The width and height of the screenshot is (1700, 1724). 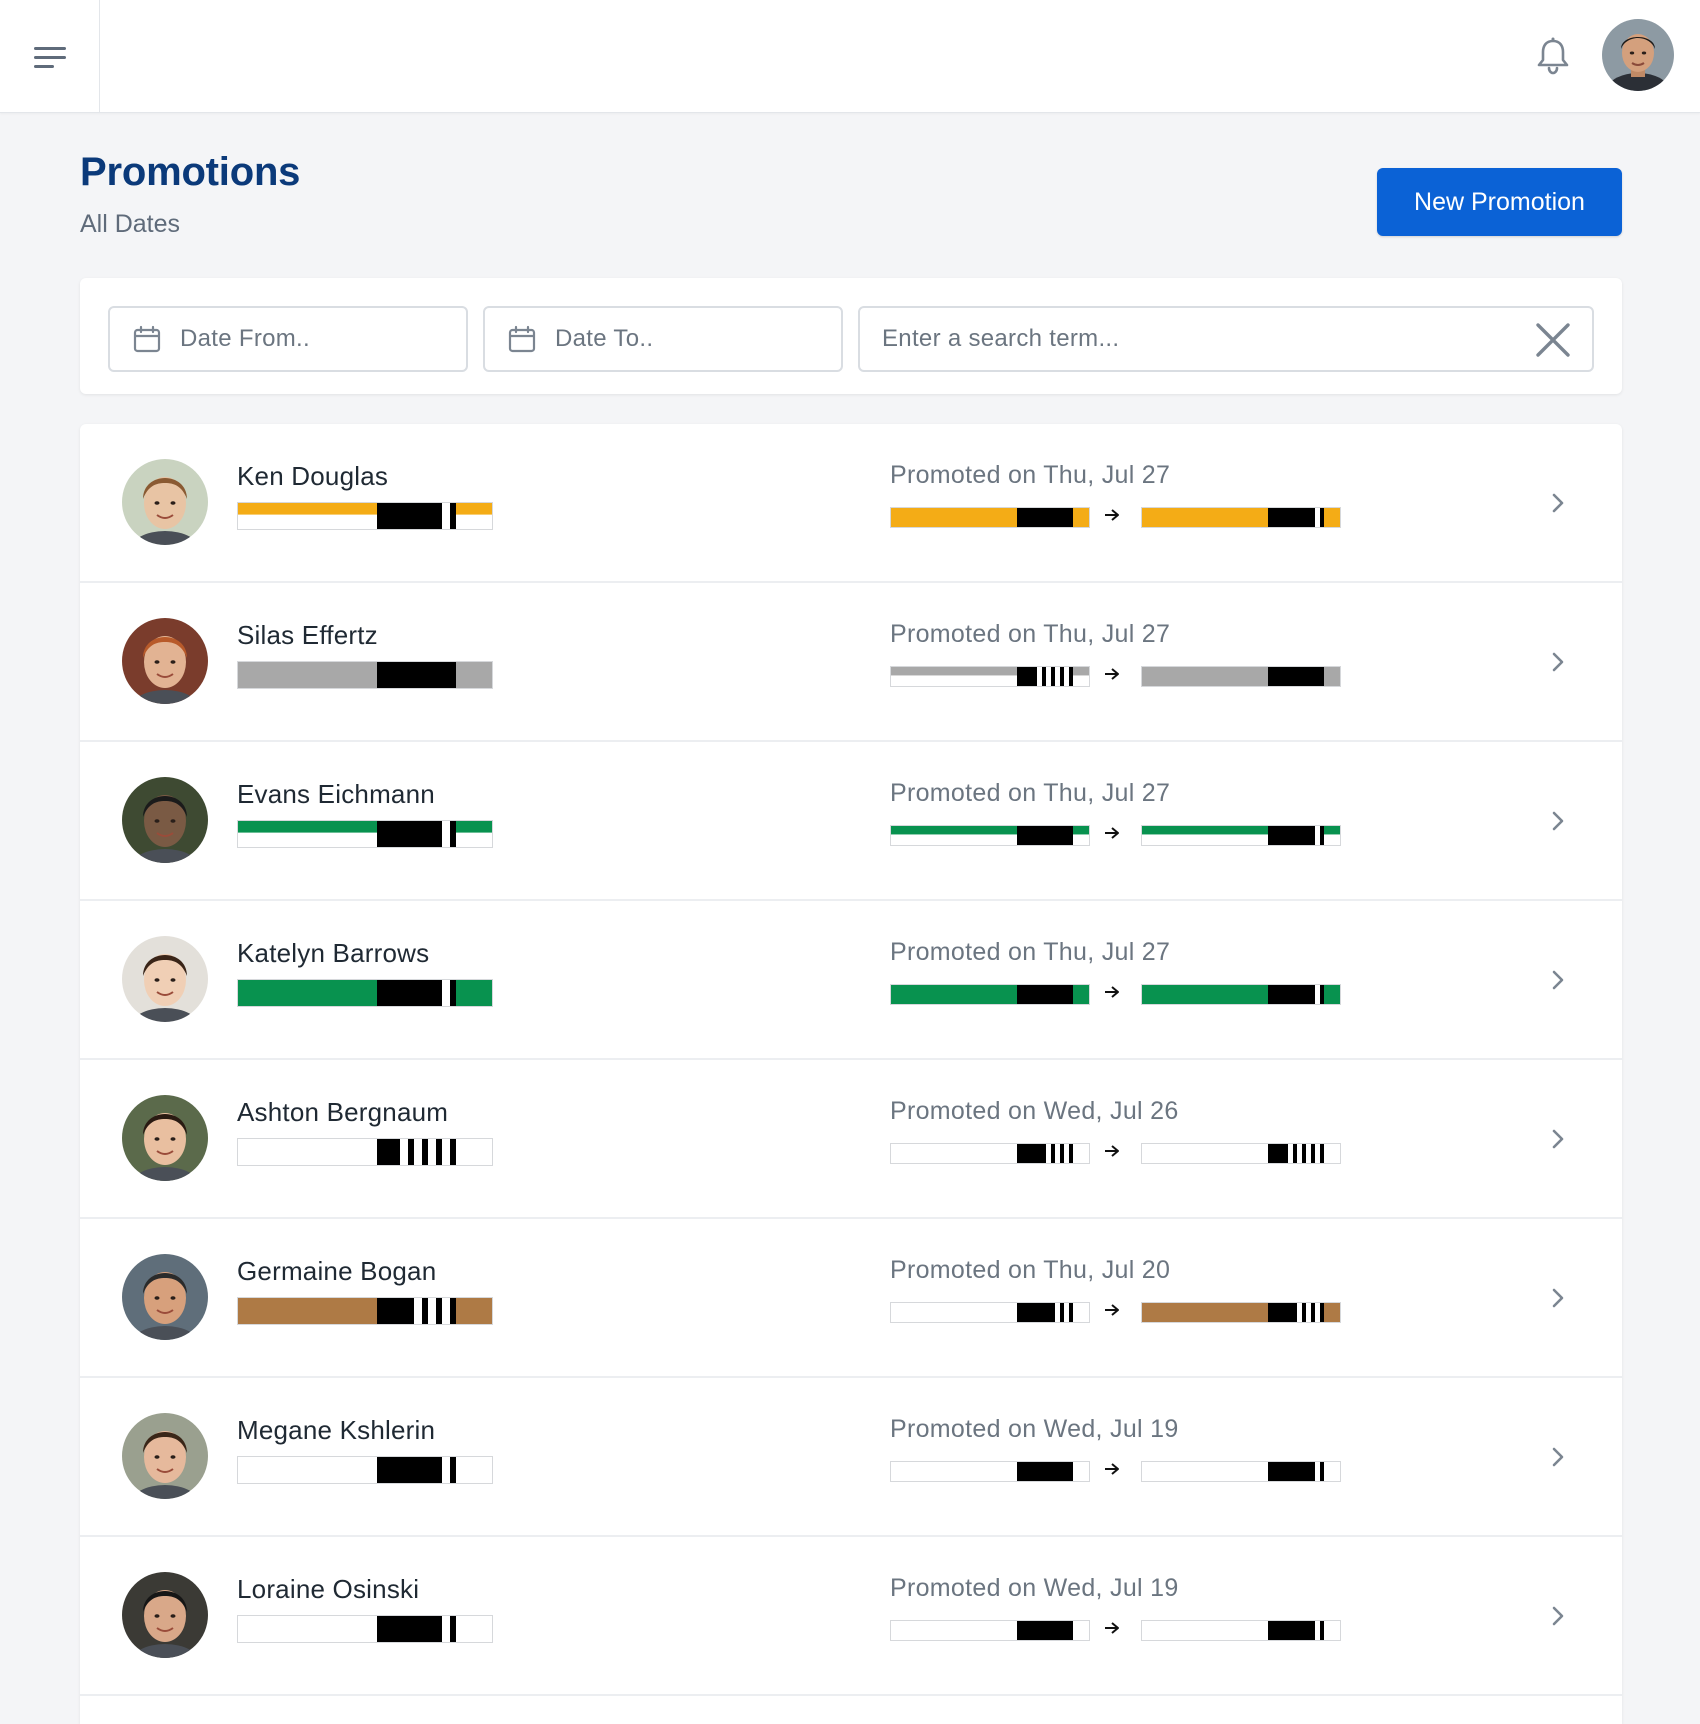 What do you see at coordinates (663, 339) in the screenshot?
I see `date-to-input: Date To..` at bounding box center [663, 339].